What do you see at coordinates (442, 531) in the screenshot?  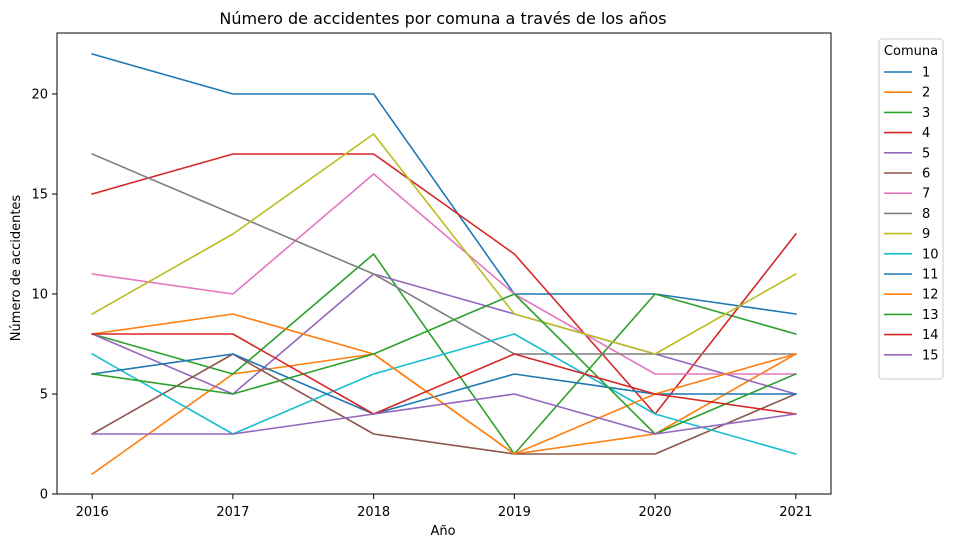 I see `x-axis-label: Año` at bounding box center [442, 531].